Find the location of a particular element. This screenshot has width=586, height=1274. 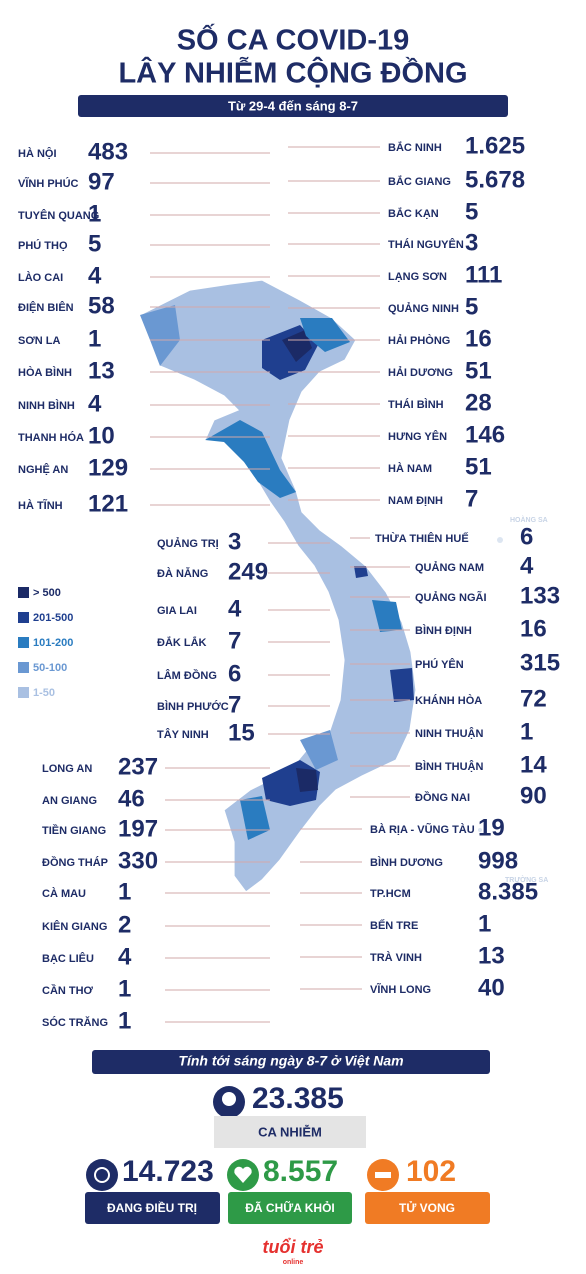

province-name: LONG AN is located at coordinates (67, 769).